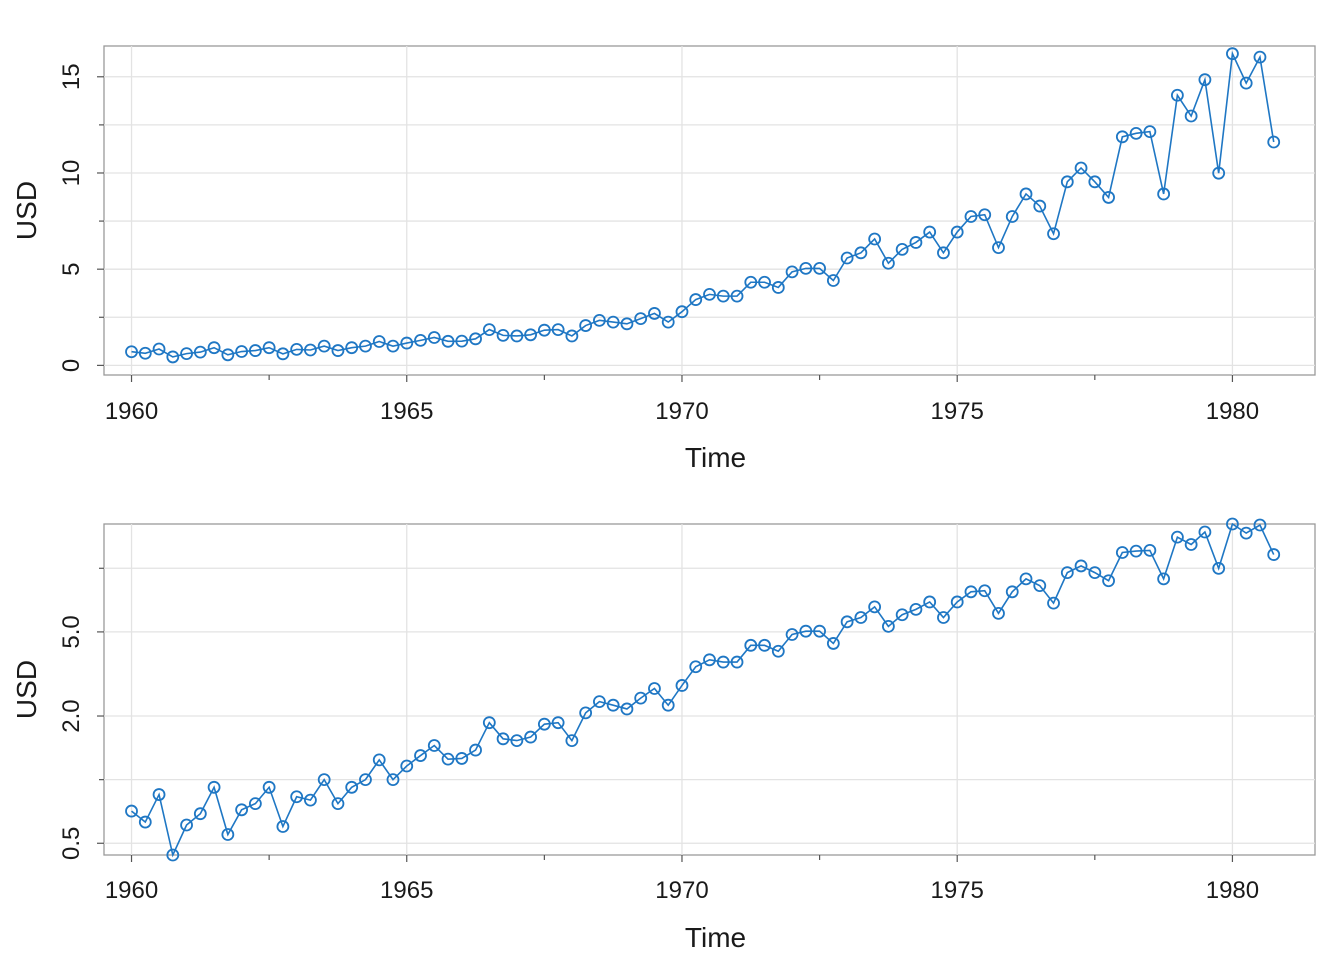 The image size is (1344, 960). Describe the element at coordinates (1232, 411) in the screenshot. I see `x-tick-label: 1980` at that location.